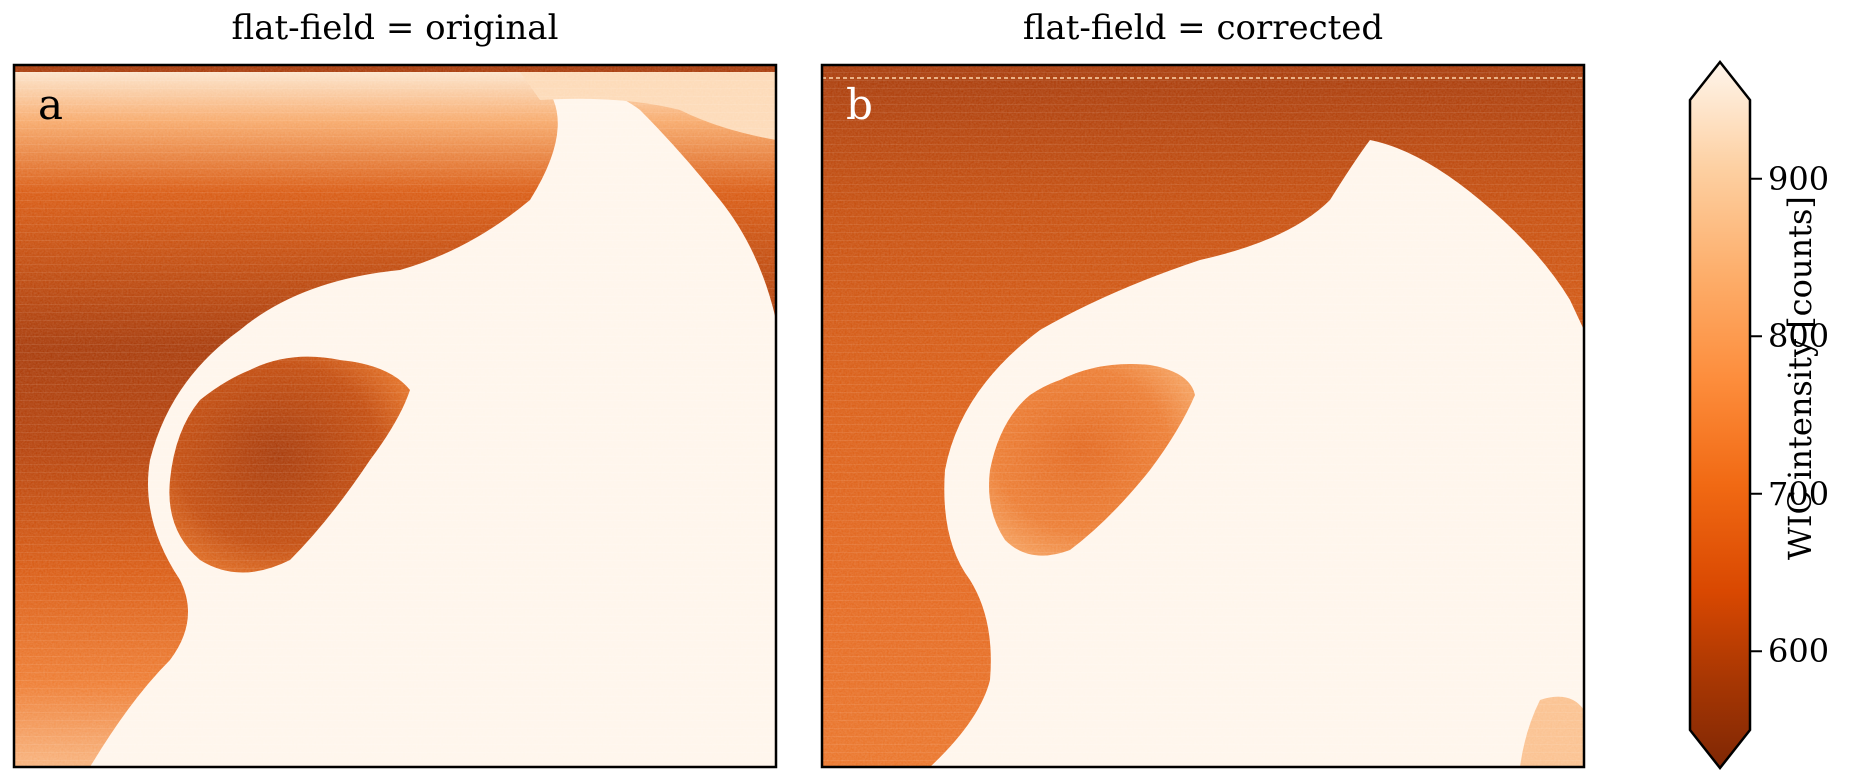 The width and height of the screenshot is (1871, 781). Describe the element at coordinates (1799, 336) in the screenshot. I see `colorbar-tick-label-800: 800` at that location.